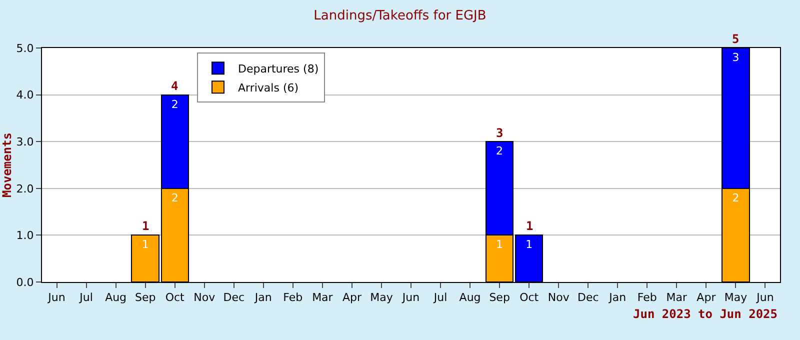 The image size is (800, 340). Describe the element at coordinates (174, 86) in the screenshot. I see `total-label: 4` at that location.